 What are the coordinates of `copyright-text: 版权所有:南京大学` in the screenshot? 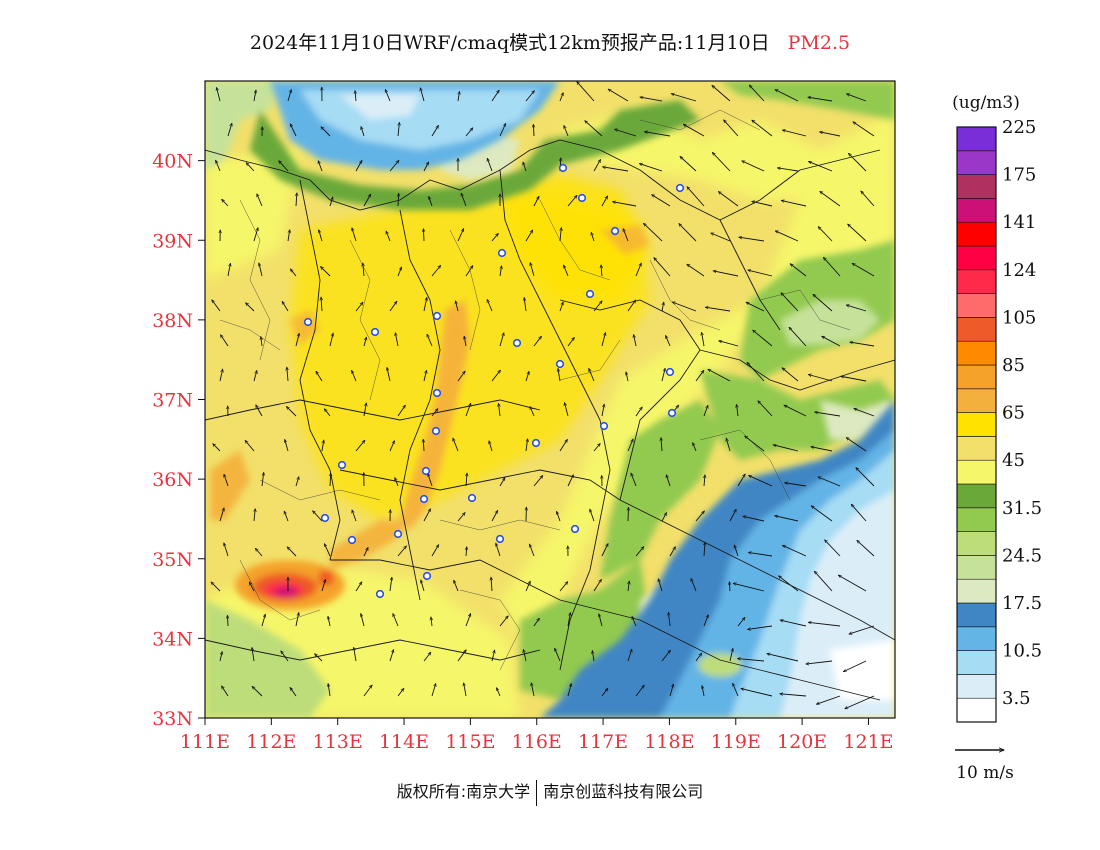 It's located at (463, 791).